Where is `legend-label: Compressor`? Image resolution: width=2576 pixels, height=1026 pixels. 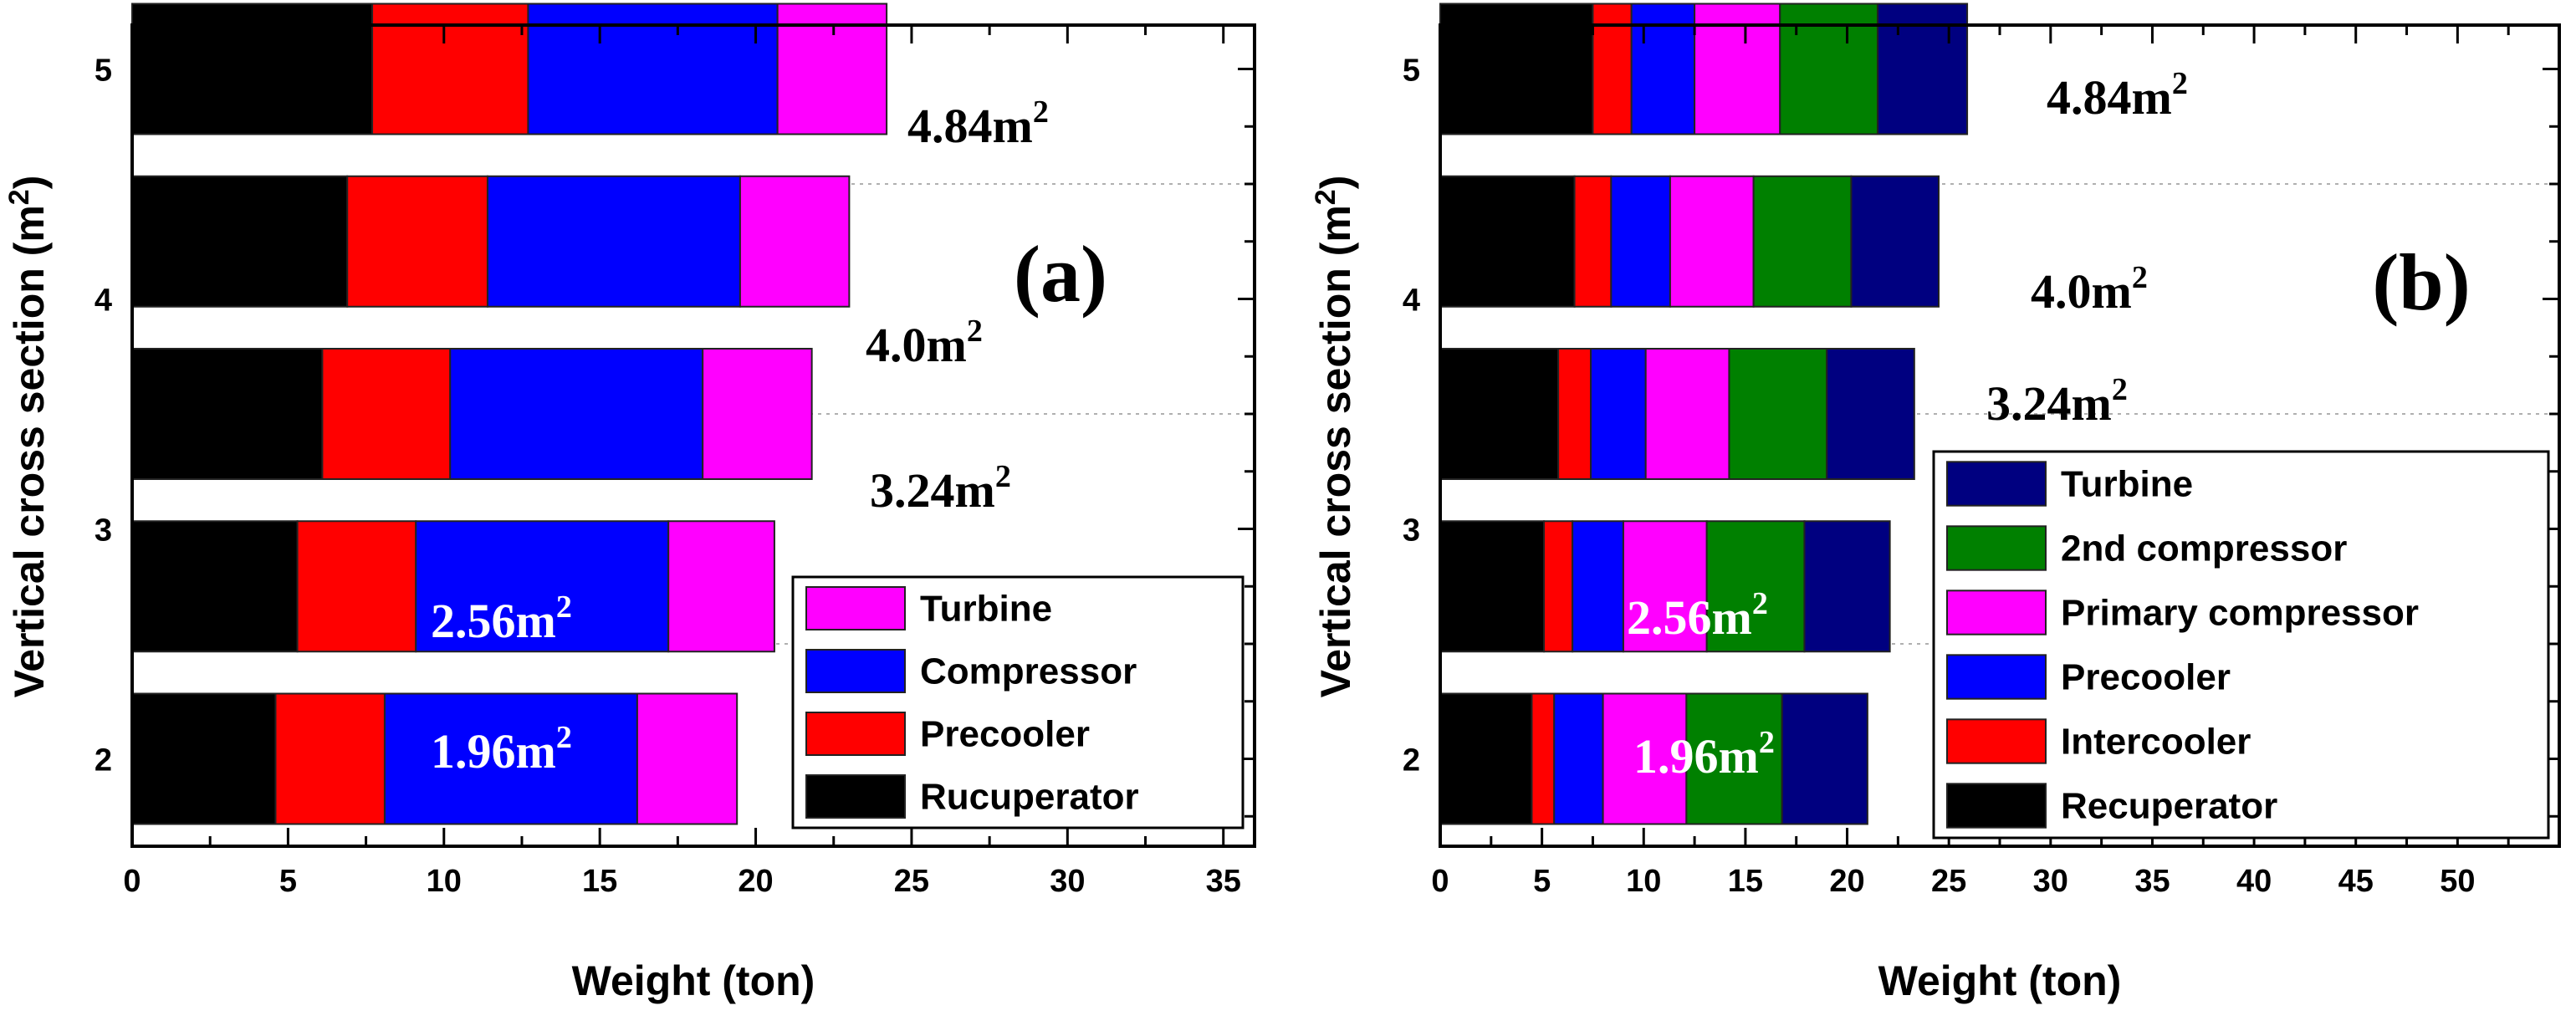 legend-label: Compressor is located at coordinates (1028, 671).